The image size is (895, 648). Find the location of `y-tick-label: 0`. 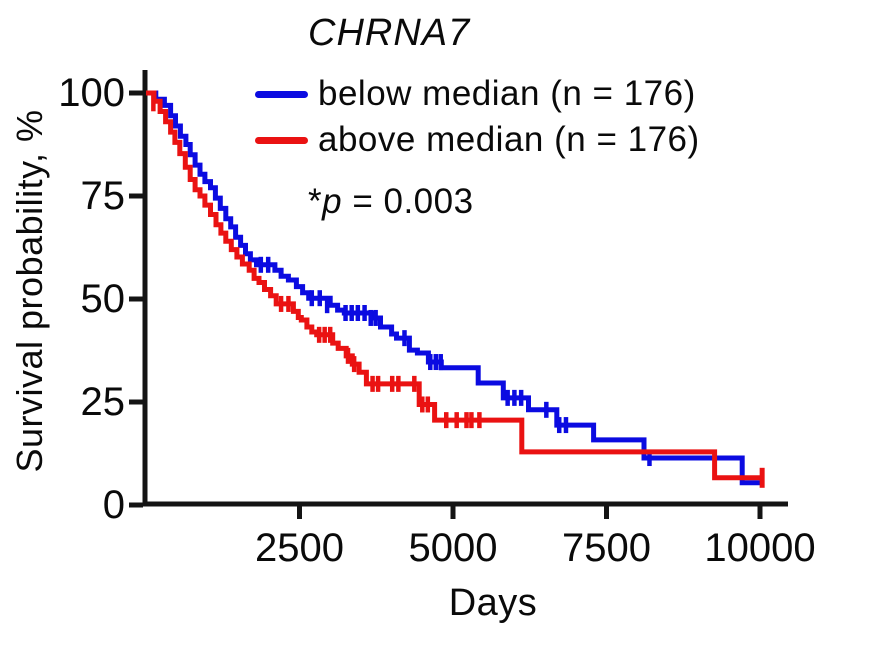

y-tick-label: 0 is located at coordinates (113, 505).